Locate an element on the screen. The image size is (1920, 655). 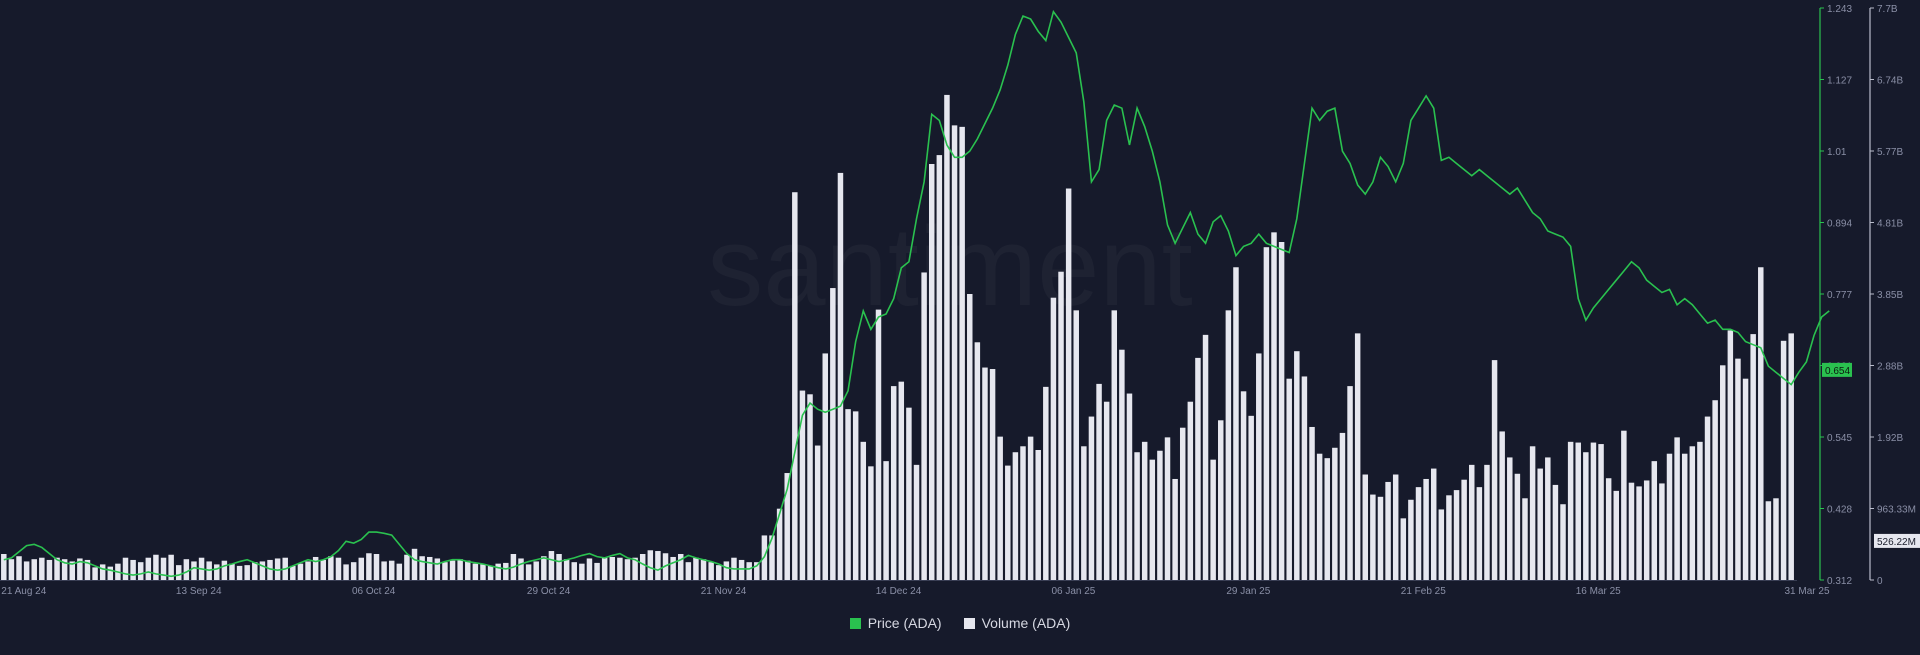
legend-item-price: Price (ADA) is located at coordinates (895, 623).